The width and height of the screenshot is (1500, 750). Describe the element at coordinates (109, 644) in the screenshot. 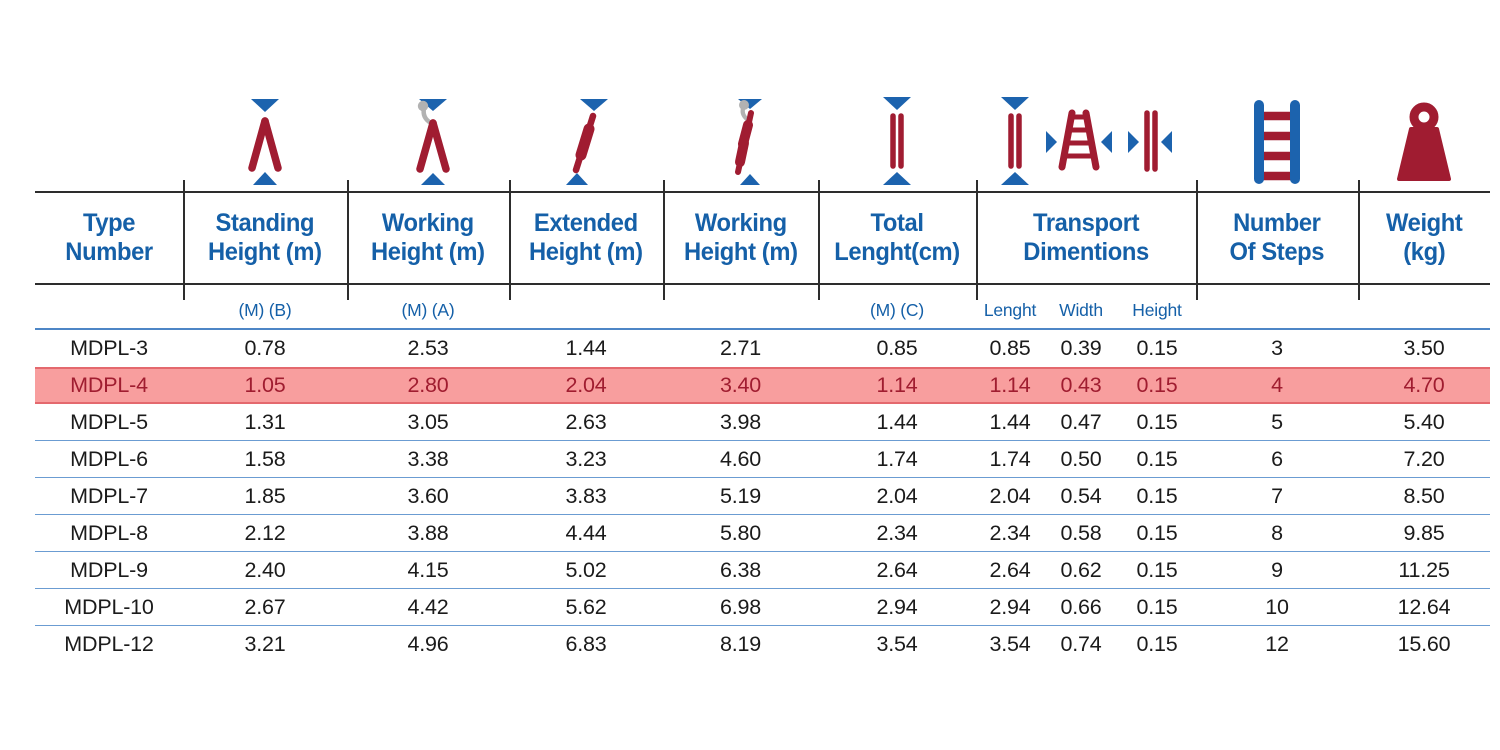

I see `row-type-number: MDPL-12` at that location.